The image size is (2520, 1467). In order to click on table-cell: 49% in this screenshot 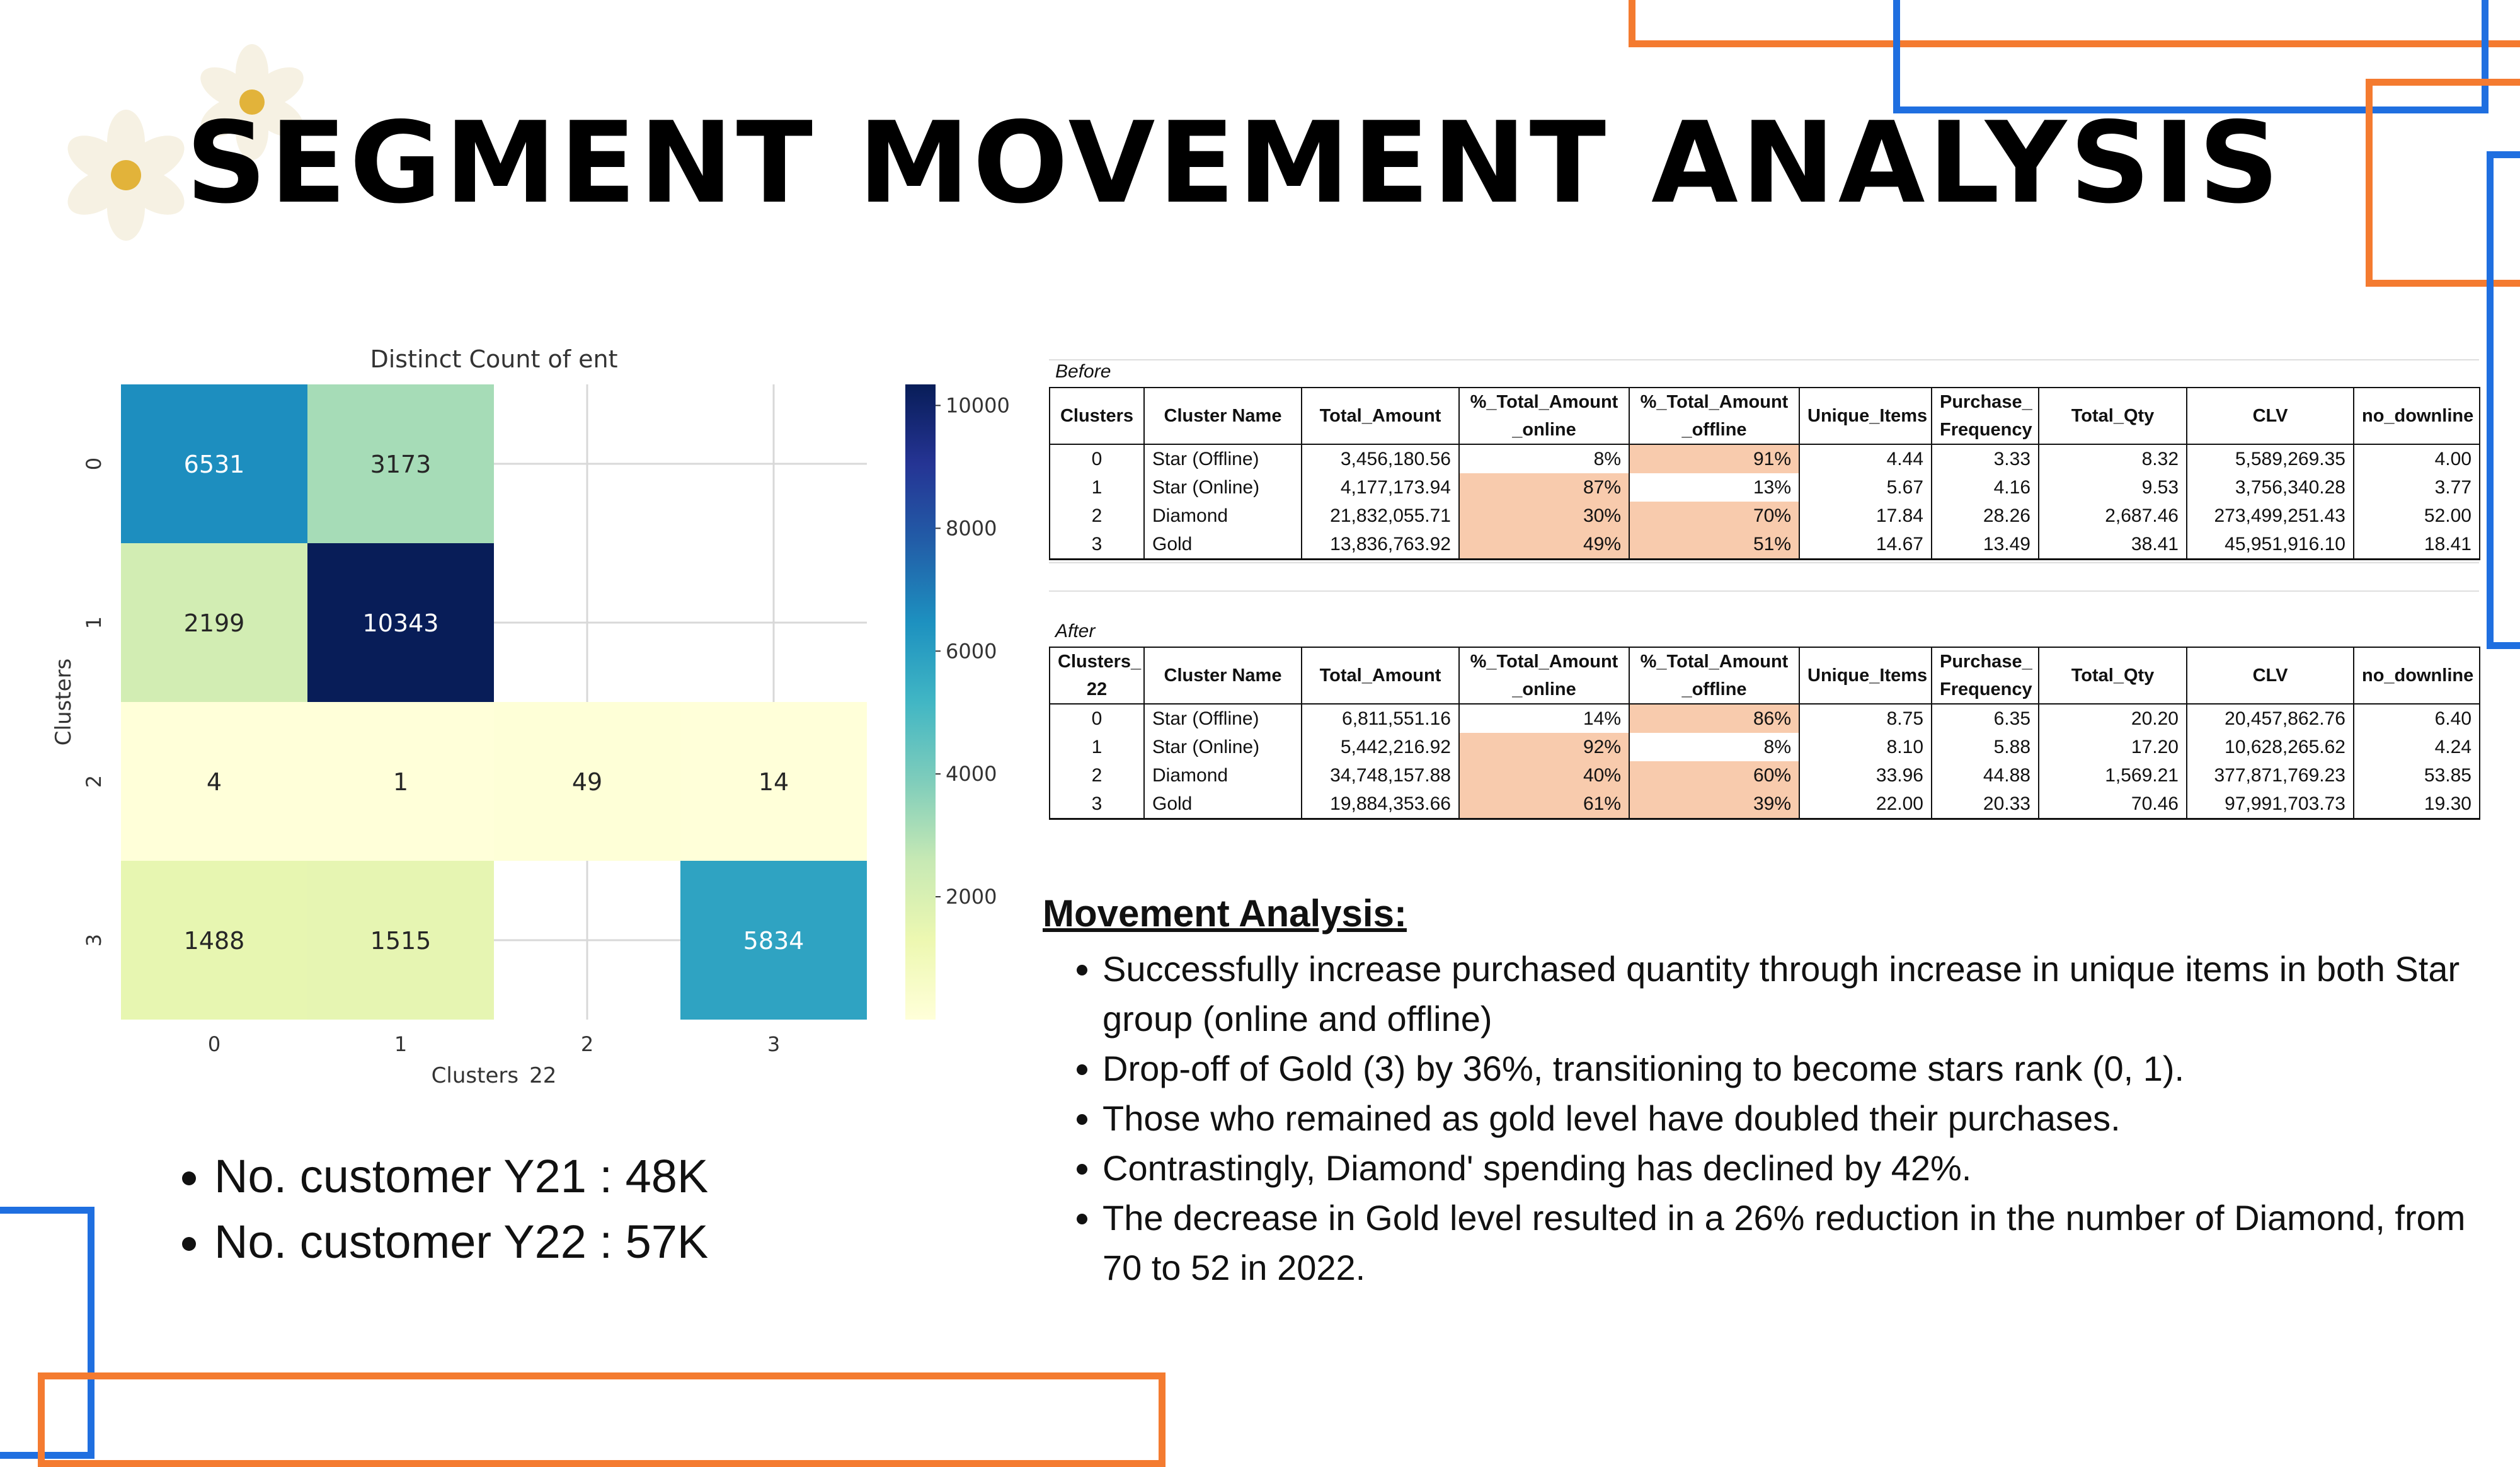, I will do `click(1544, 545)`.